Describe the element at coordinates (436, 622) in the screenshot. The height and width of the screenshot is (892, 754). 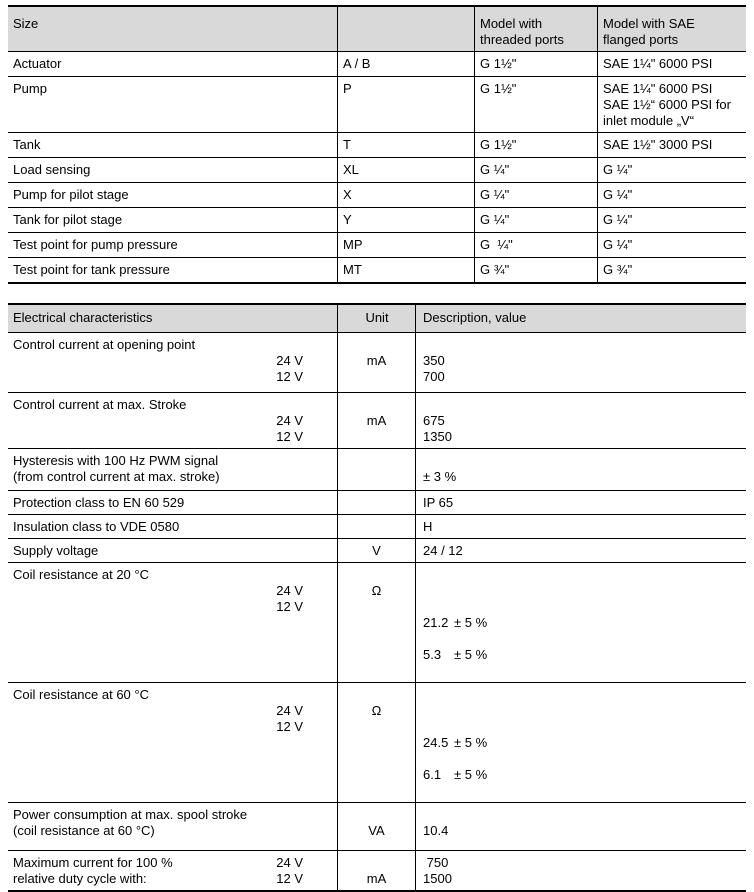
I see `resistance-value: 21.2` at that location.